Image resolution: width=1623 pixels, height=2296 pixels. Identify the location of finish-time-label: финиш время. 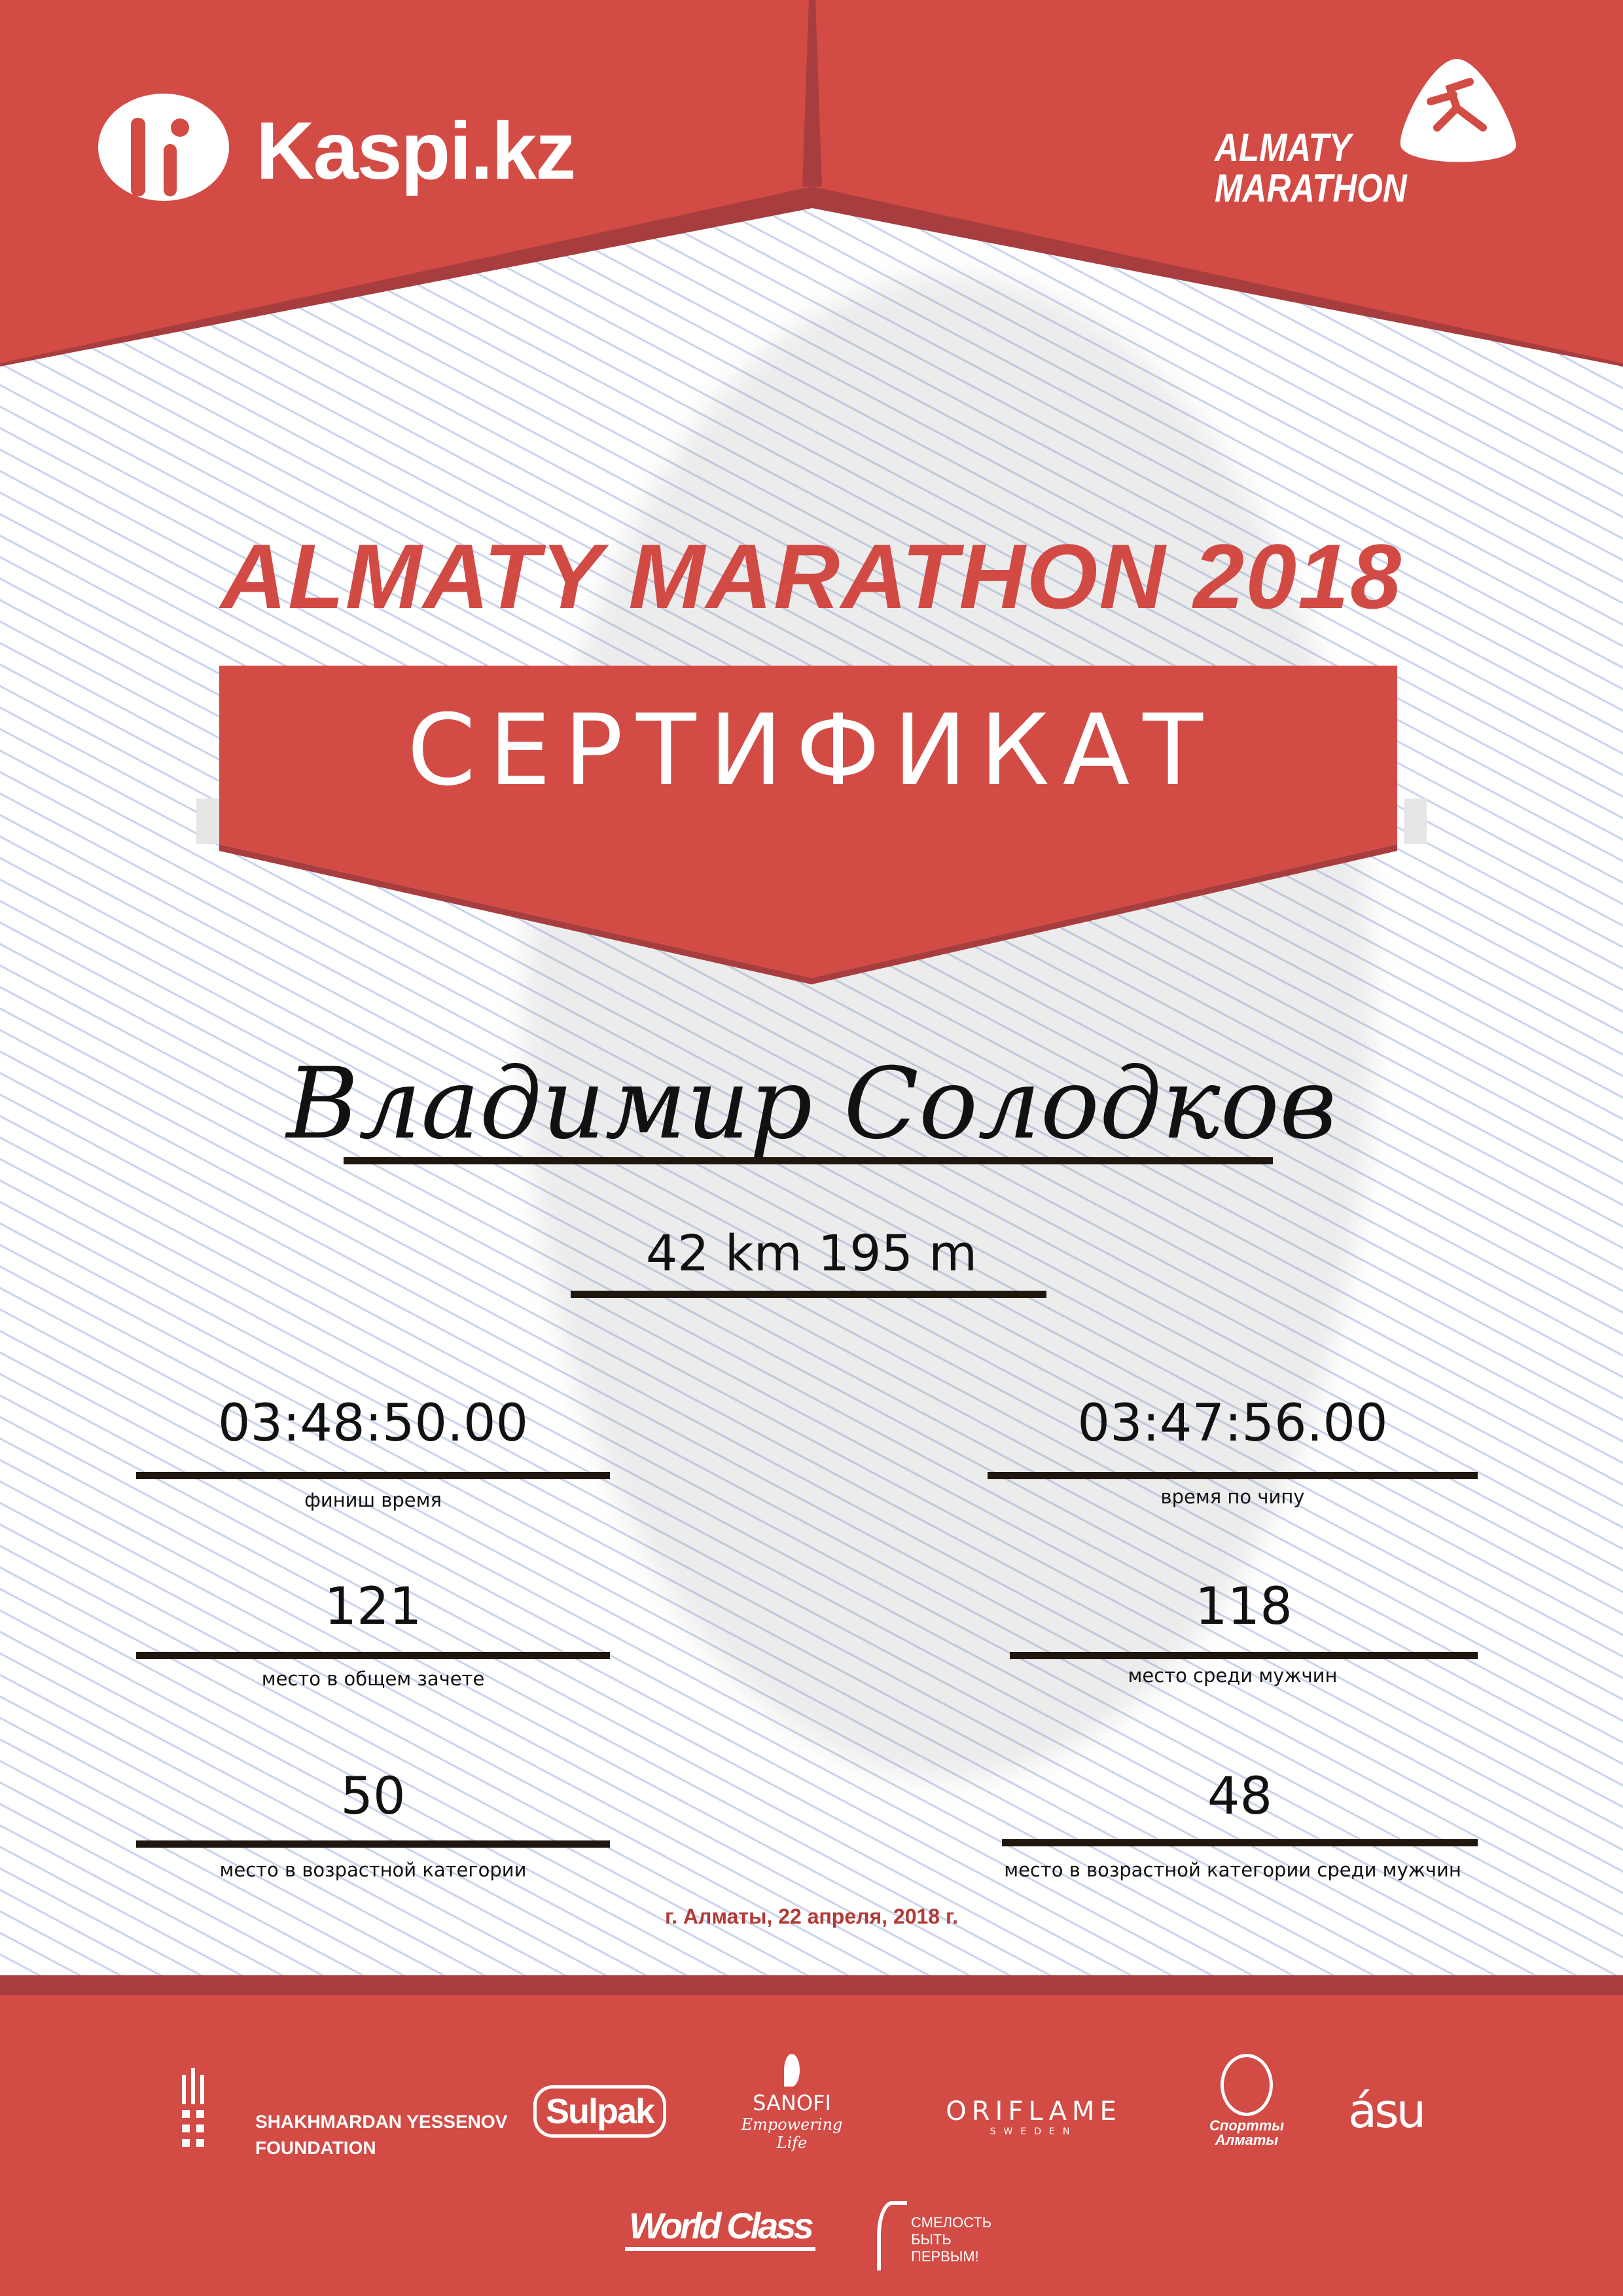
(373, 1500).